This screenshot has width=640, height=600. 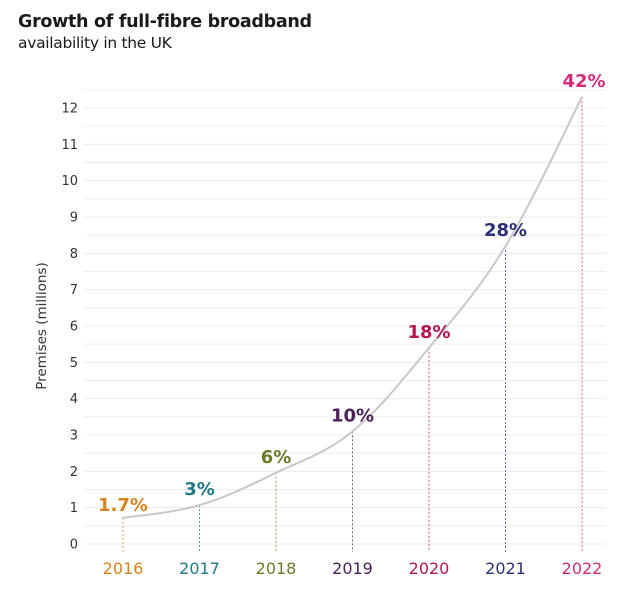 I want to click on x-tick-label: 2021, so click(x=505, y=568).